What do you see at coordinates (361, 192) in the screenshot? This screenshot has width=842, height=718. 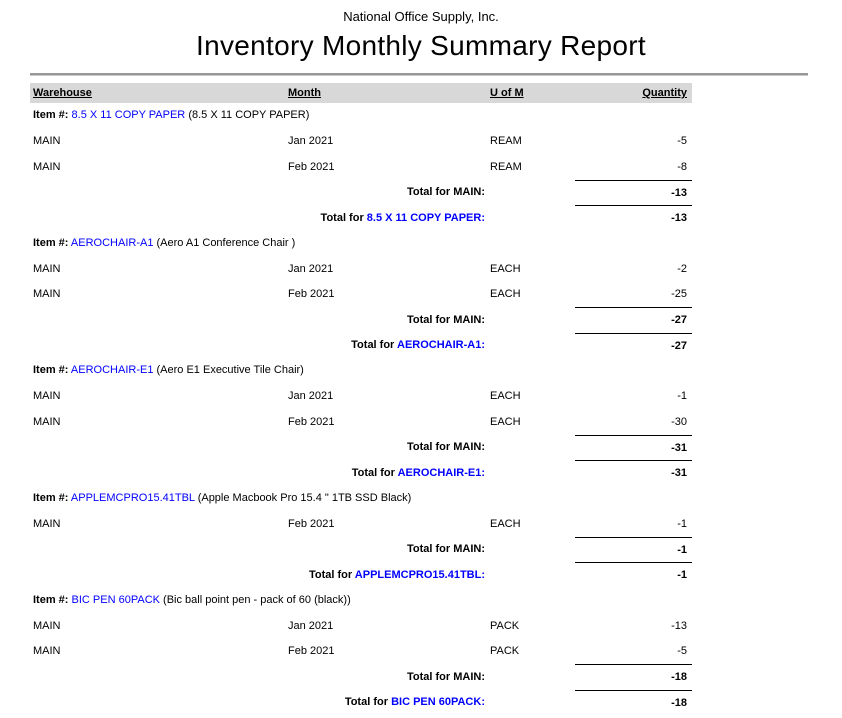 I see `warehouse-total-row: Total for MAIN: -13` at bounding box center [361, 192].